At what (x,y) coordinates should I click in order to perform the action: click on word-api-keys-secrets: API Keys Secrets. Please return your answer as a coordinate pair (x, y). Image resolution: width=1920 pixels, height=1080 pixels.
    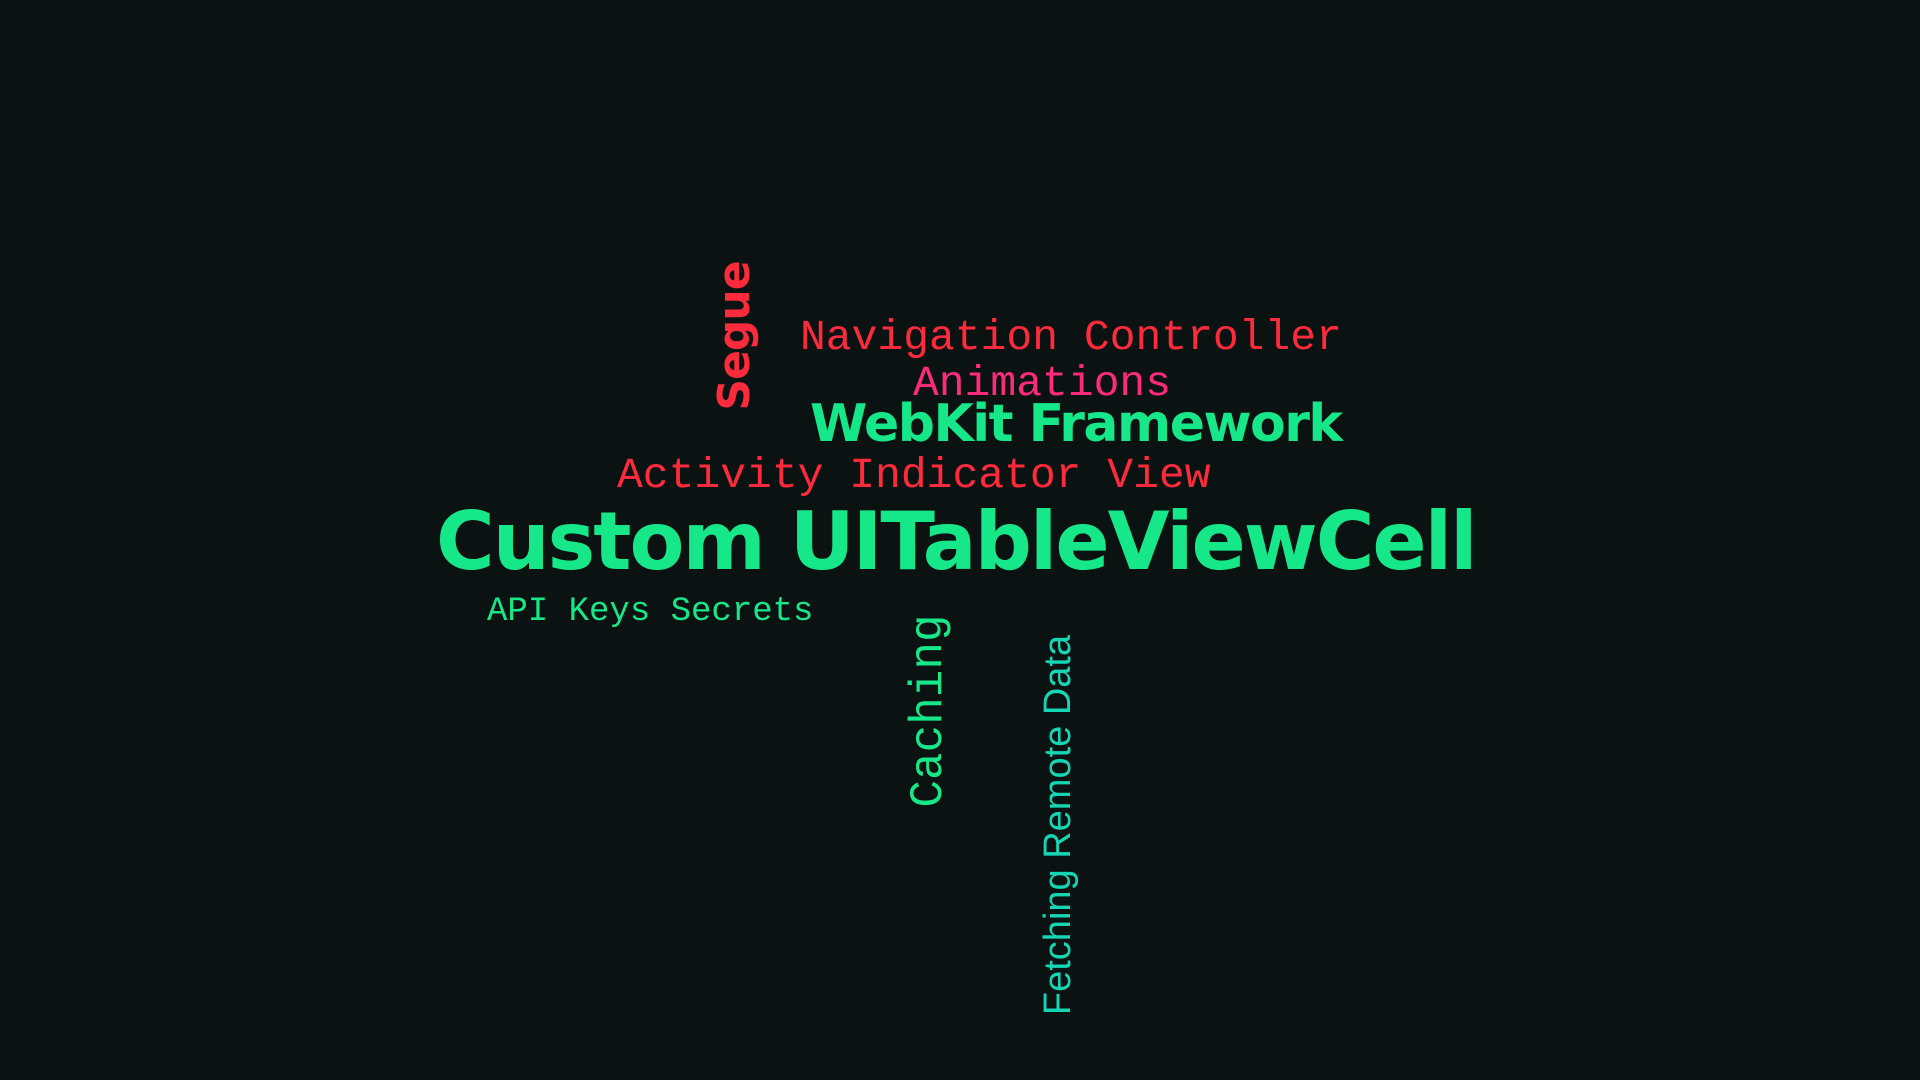
    Looking at the image, I should click on (650, 612).